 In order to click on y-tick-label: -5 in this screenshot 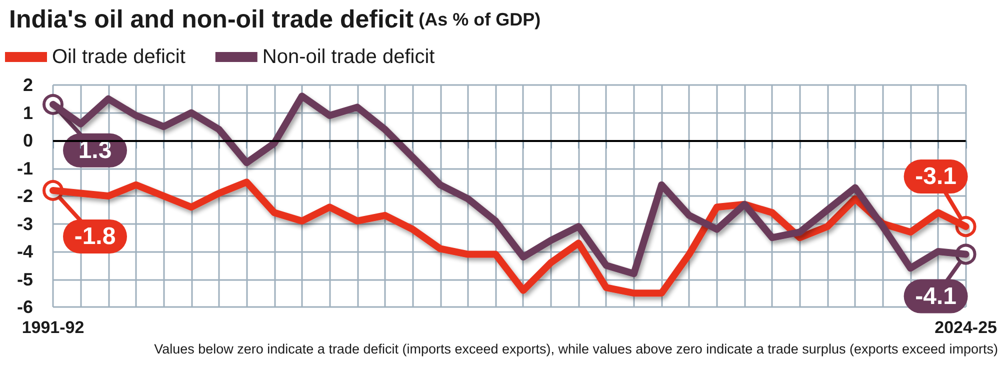, I will do `click(24, 279)`.